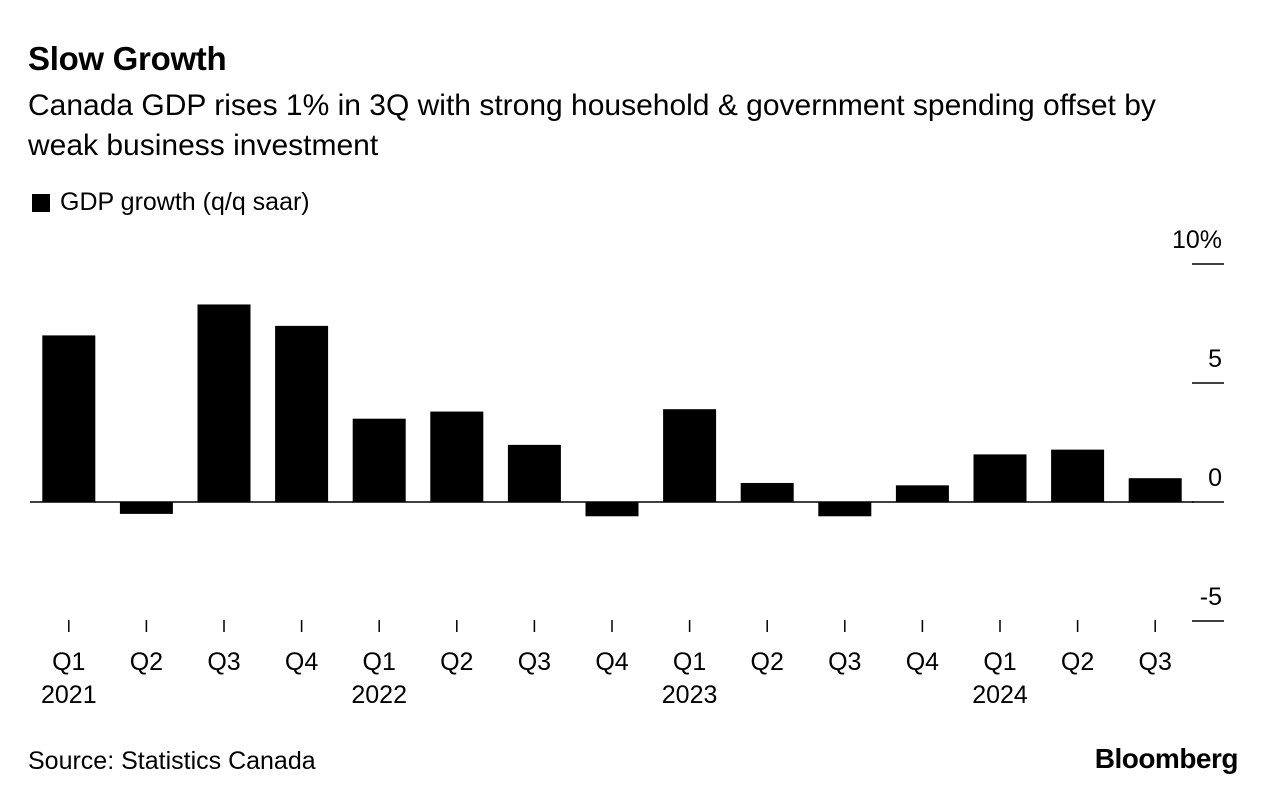 The image size is (1276, 804). I want to click on brand-logo: Bloomberg, so click(1166, 758).